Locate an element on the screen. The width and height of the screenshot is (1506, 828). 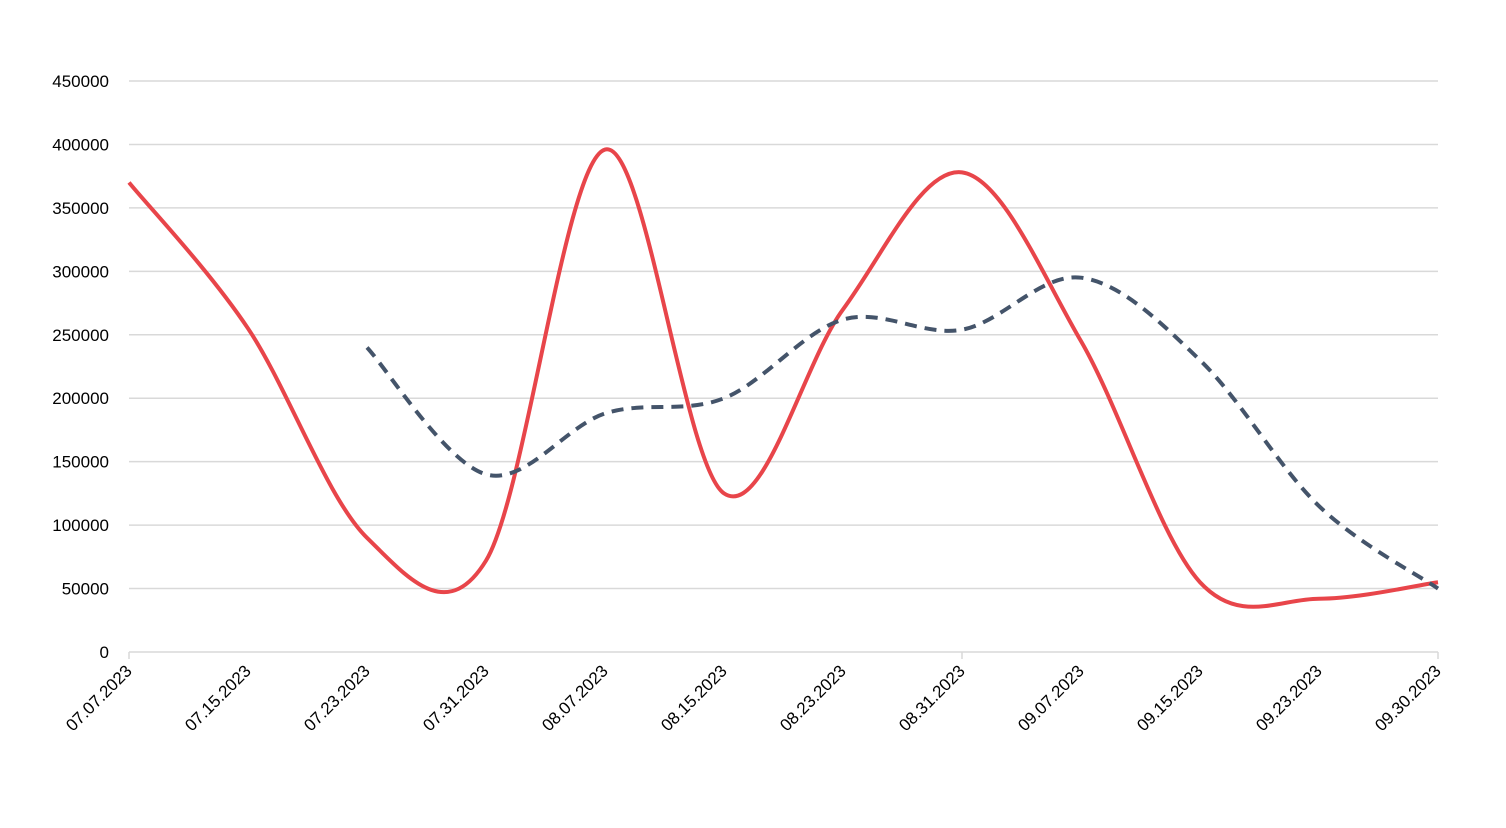
y-tick-label: 300000 is located at coordinates (80, 271).